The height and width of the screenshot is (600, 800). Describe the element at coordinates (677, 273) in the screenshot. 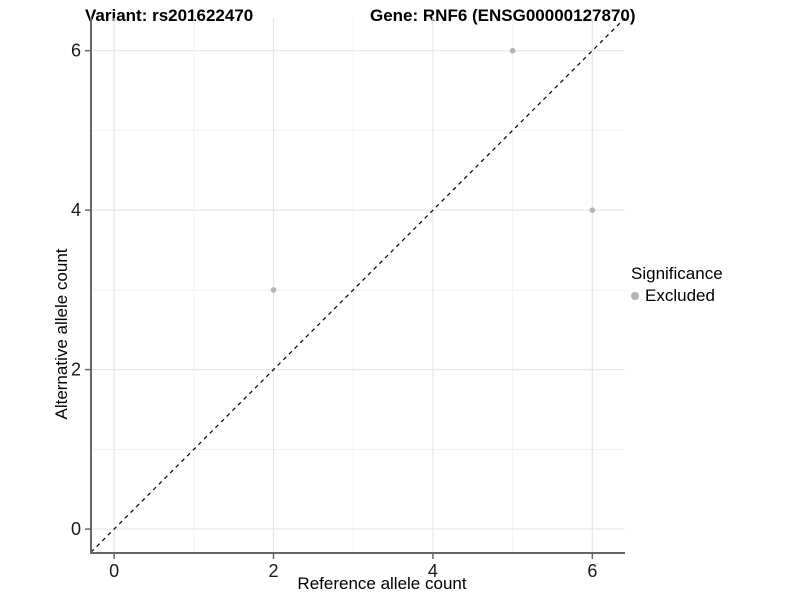

I see `legend-title: Significance` at that location.